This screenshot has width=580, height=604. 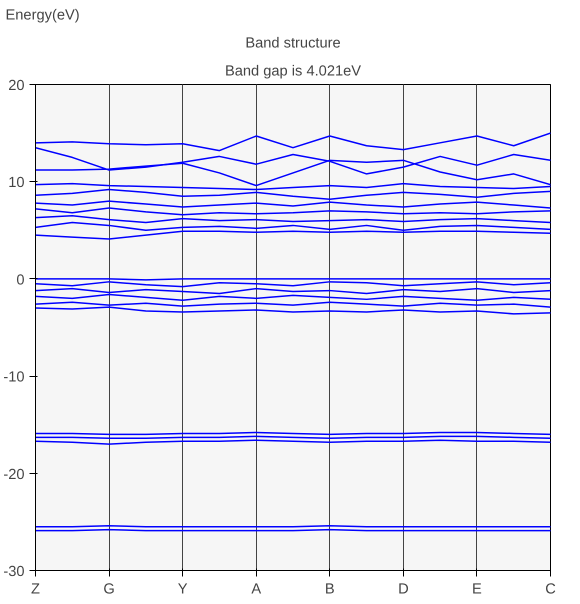 What do you see at coordinates (14, 572) in the screenshot?
I see `y-tick-label: -30` at bounding box center [14, 572].